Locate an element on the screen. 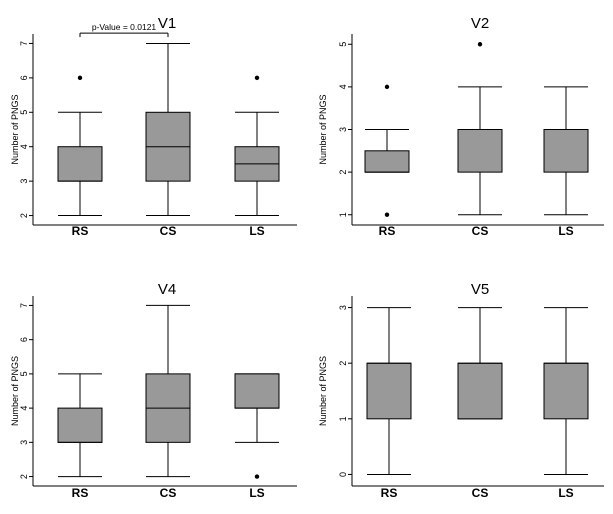 The image size is (613, 514). significance-annotation: p-Value = 0.0121 is located at coordinates (124, 30).